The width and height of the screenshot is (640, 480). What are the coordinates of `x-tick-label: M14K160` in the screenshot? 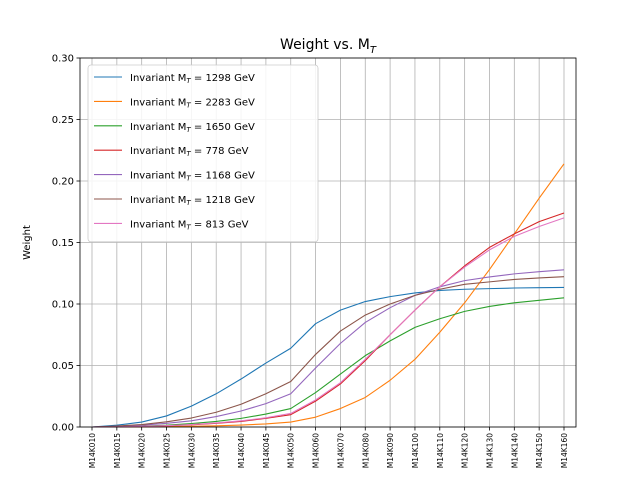 It's located at (564, 450).